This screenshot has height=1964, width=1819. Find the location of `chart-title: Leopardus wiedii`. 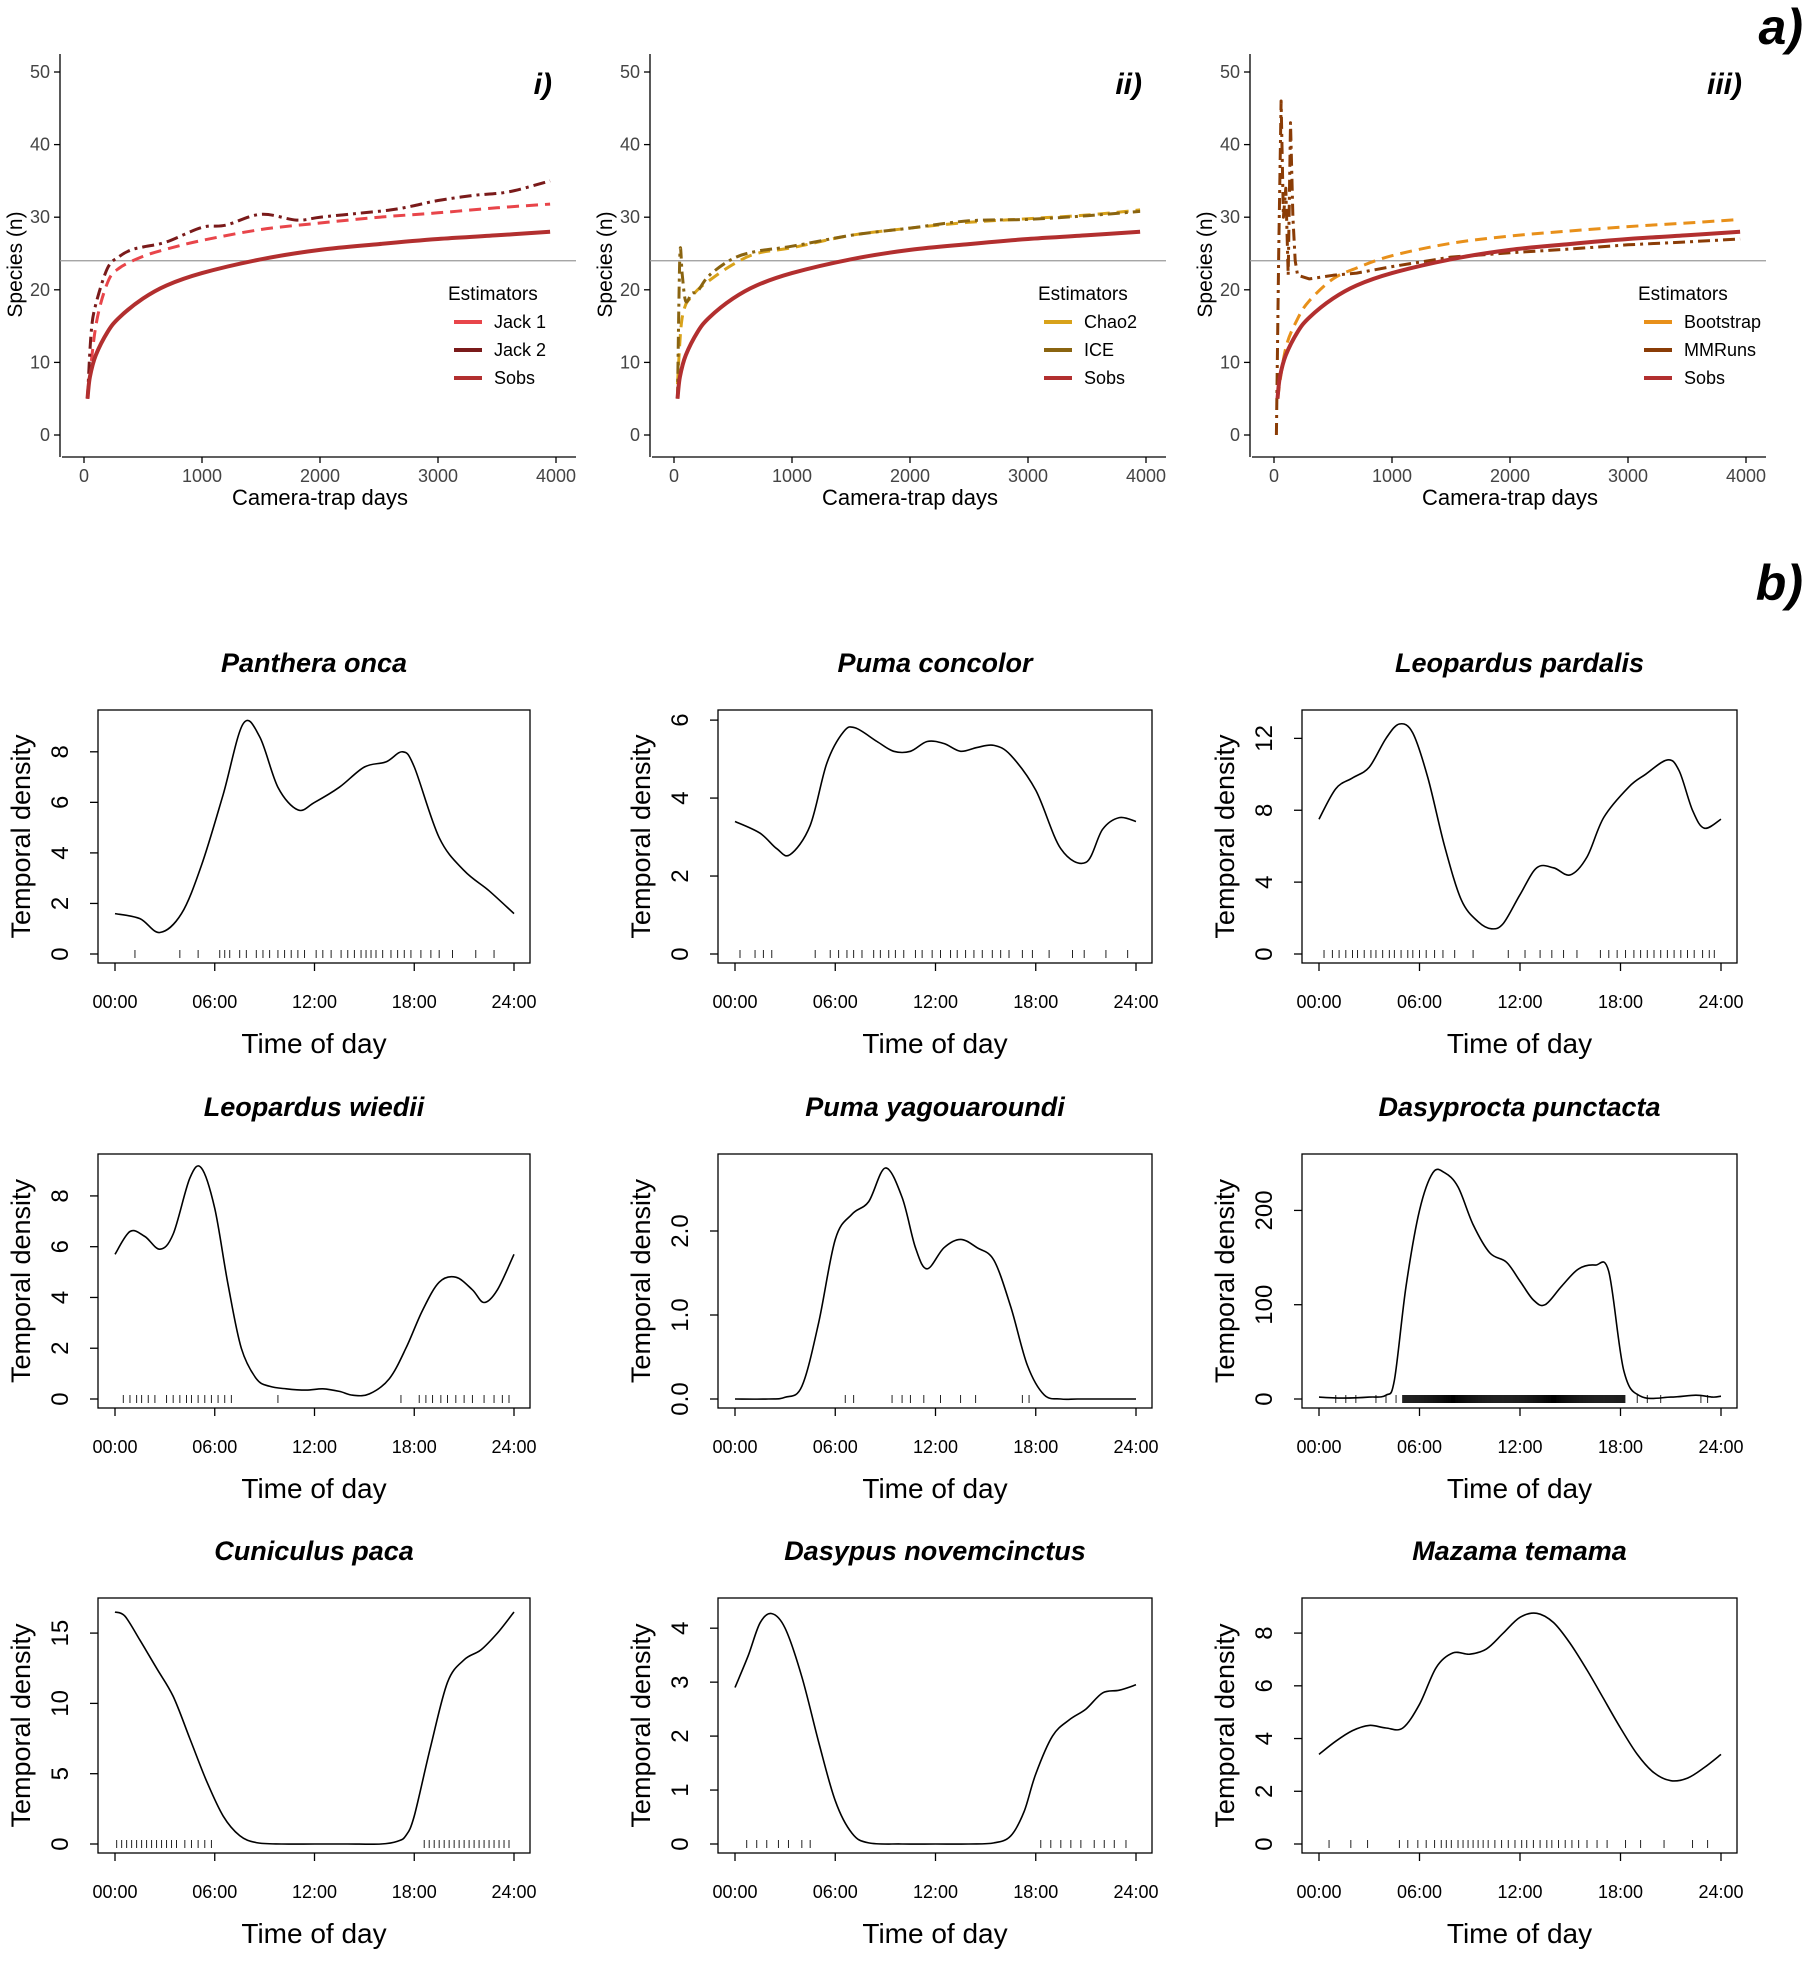

chart-title: Leopardus wiedii is located at coordinates (314, 1107).